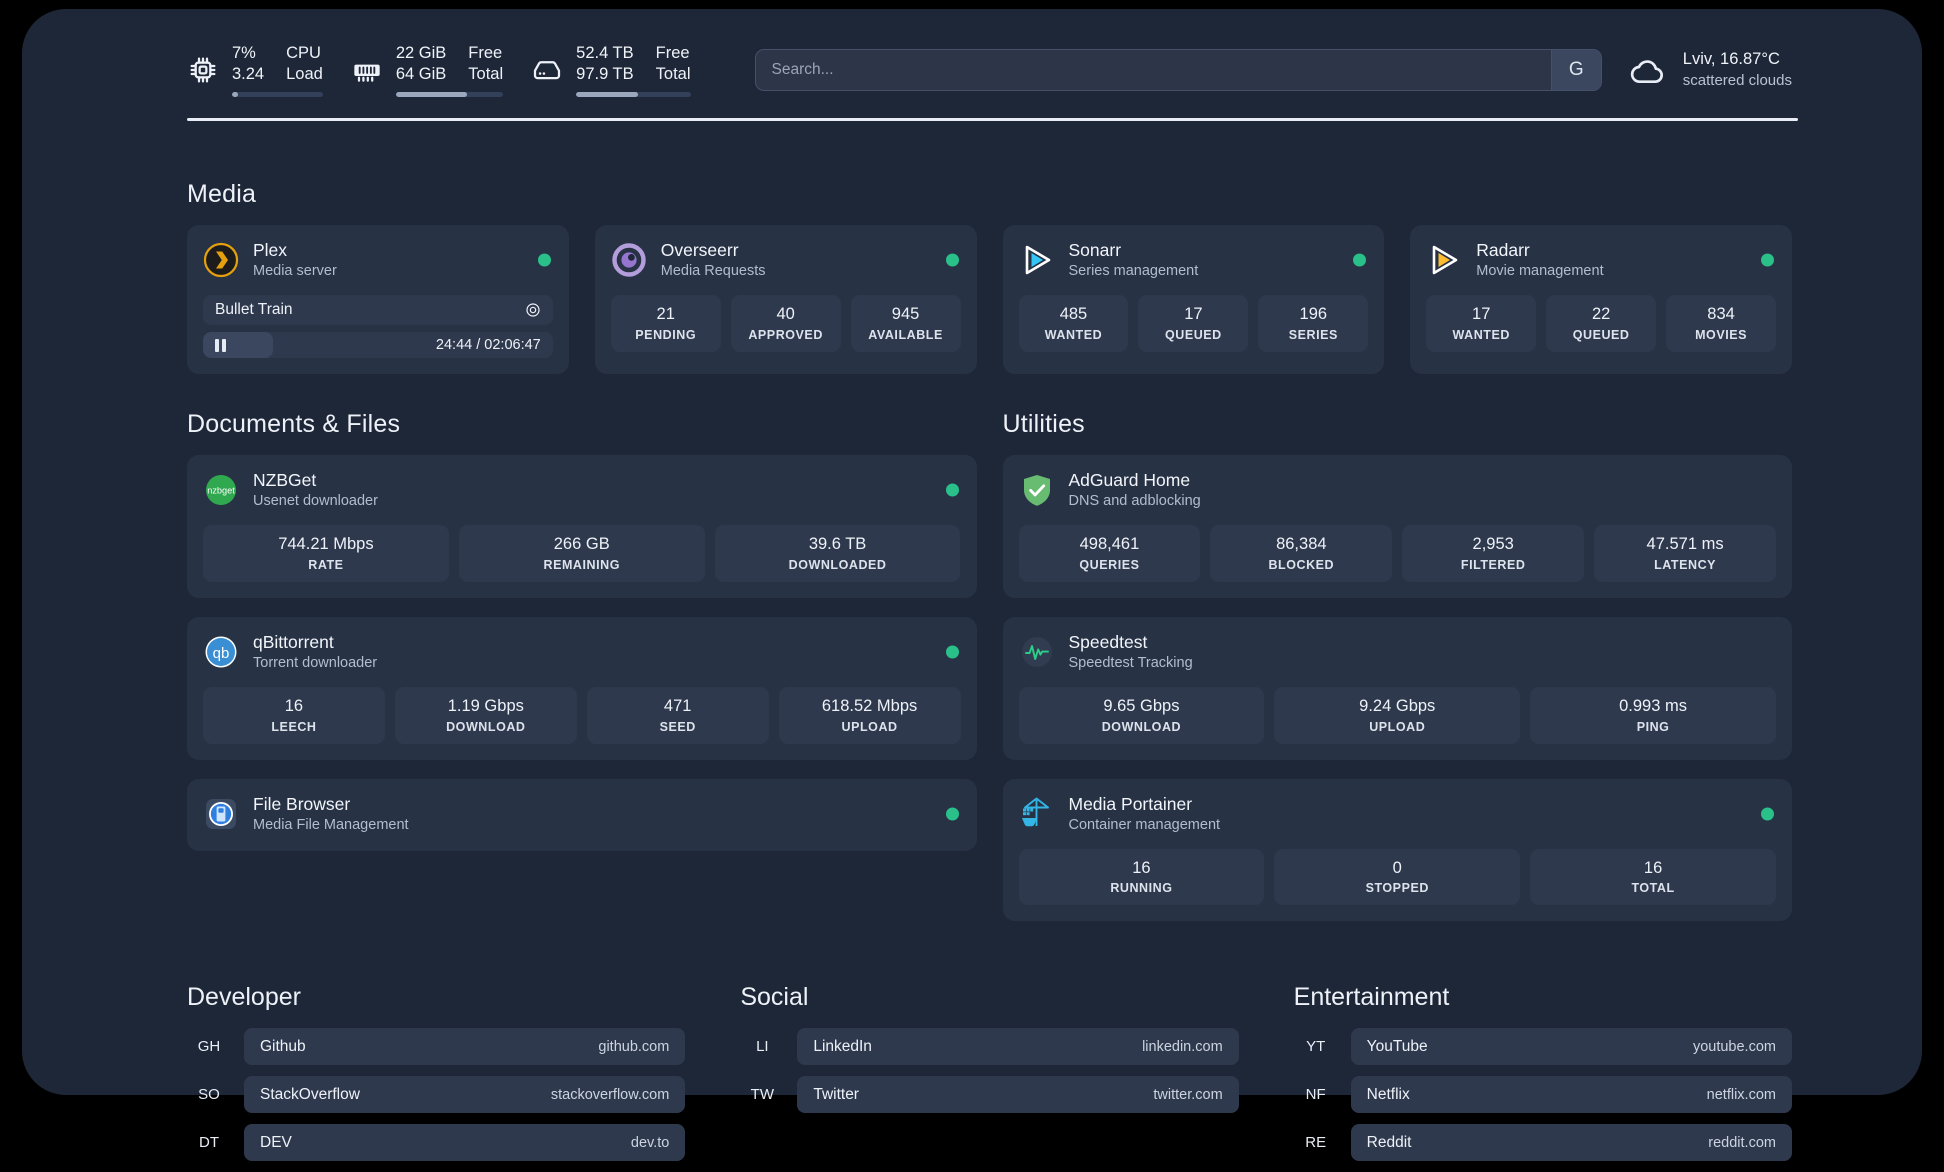 Image resolution: width=1944 pixels, height=1172 pixels. What do you see at coordinates (605, 53) in the screenshot?
I see `disk-free-value: 52.4 TB` at bounding box center [605, 53].